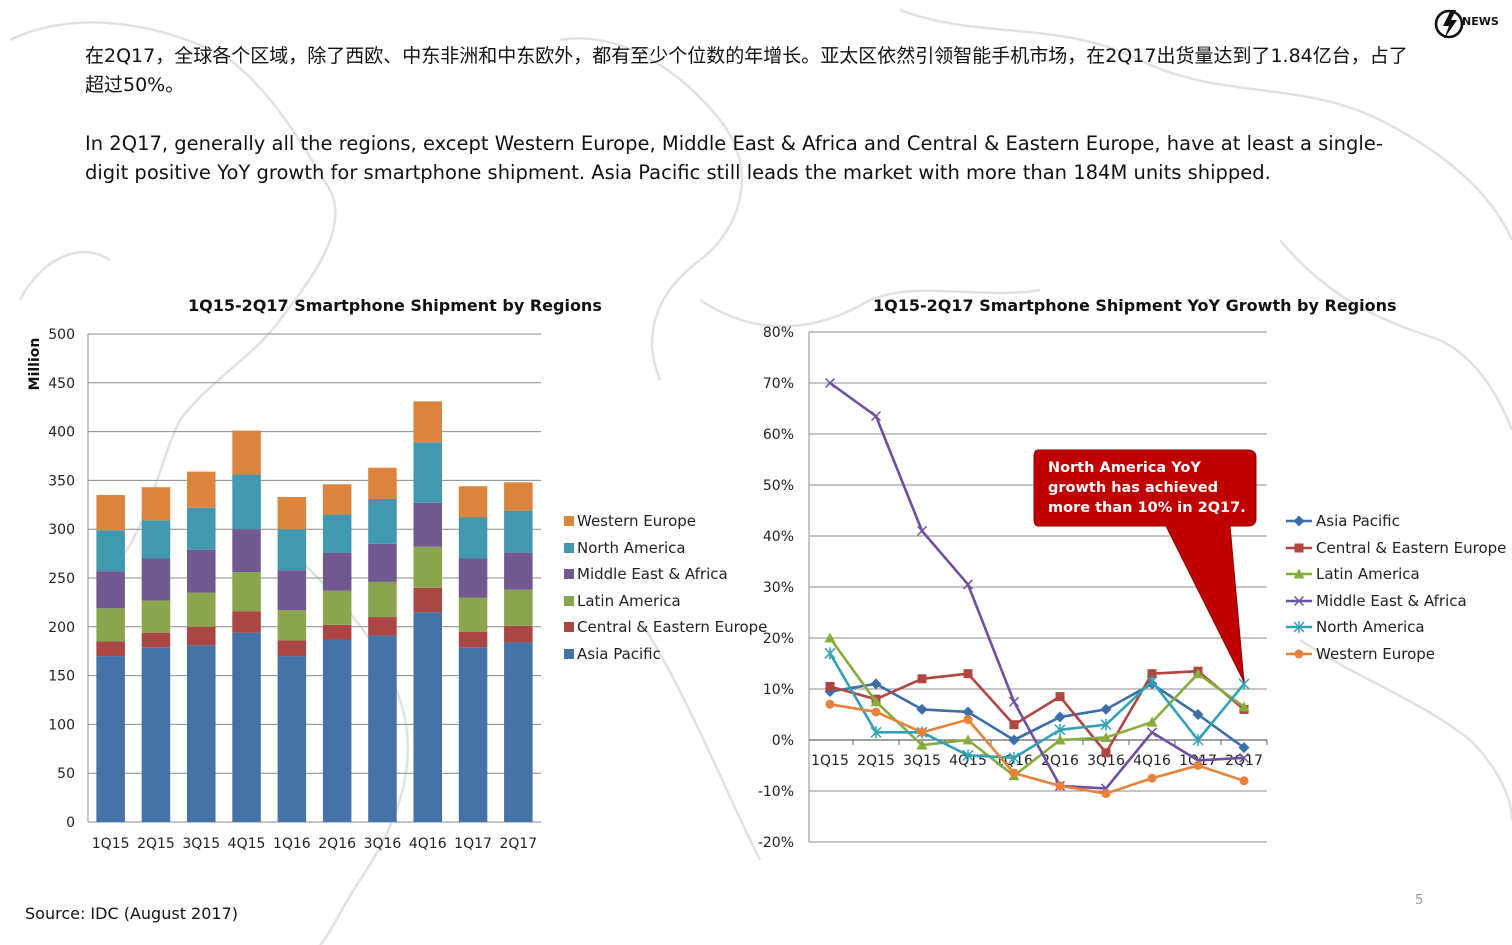 The image size is (1512, 945). I want to click on y-tick-label: 10%, so click(778, 690).